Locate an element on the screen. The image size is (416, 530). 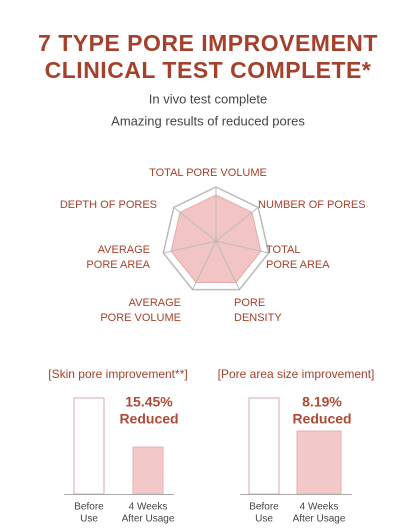
radar-label: DEPTH OF PORES is located at coordinates (108, 205).